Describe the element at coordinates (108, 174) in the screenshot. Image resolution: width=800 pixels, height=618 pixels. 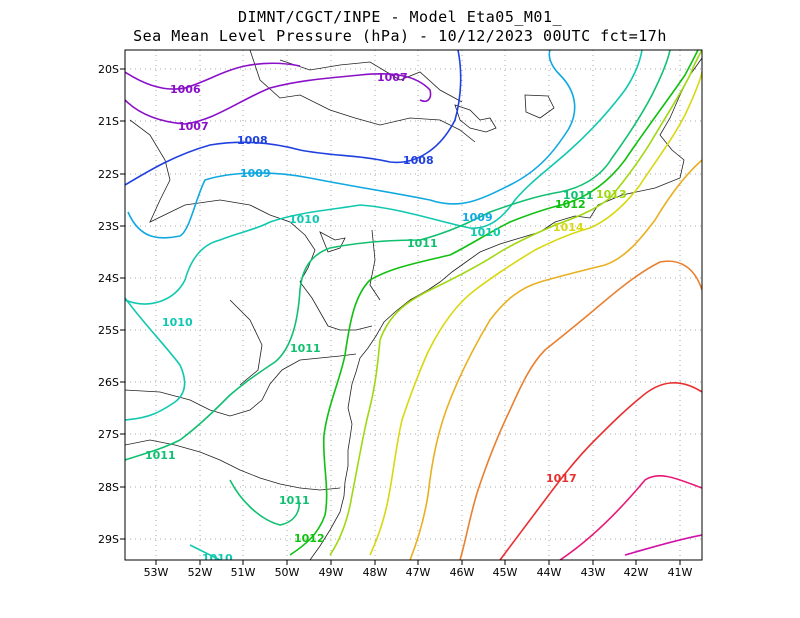
I see `lat-label: 22S` at that location.